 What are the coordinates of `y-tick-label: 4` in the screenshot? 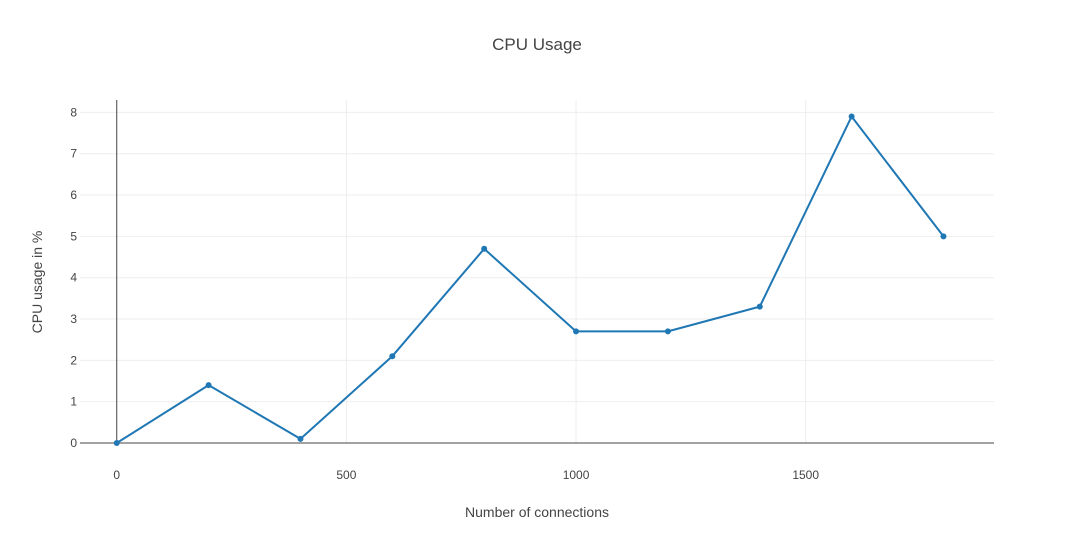 It's located at (73, 278).